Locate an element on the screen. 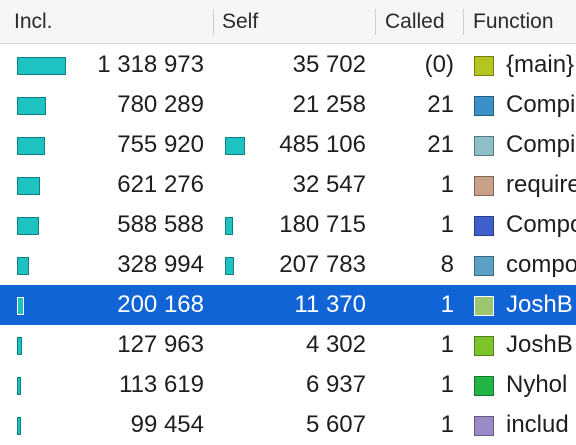  incl-value: 1 318 973 is located at coordinates (150, 64).